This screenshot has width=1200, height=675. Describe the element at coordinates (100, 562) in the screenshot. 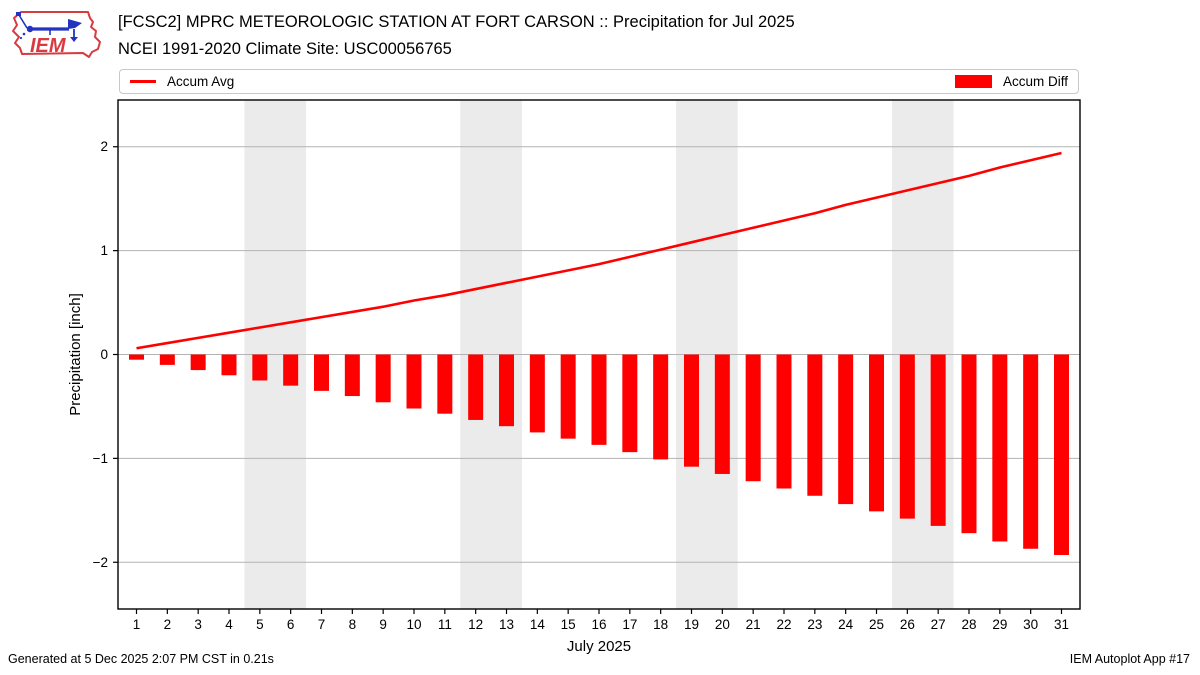

I see `y-tick-label: −2` at that location.